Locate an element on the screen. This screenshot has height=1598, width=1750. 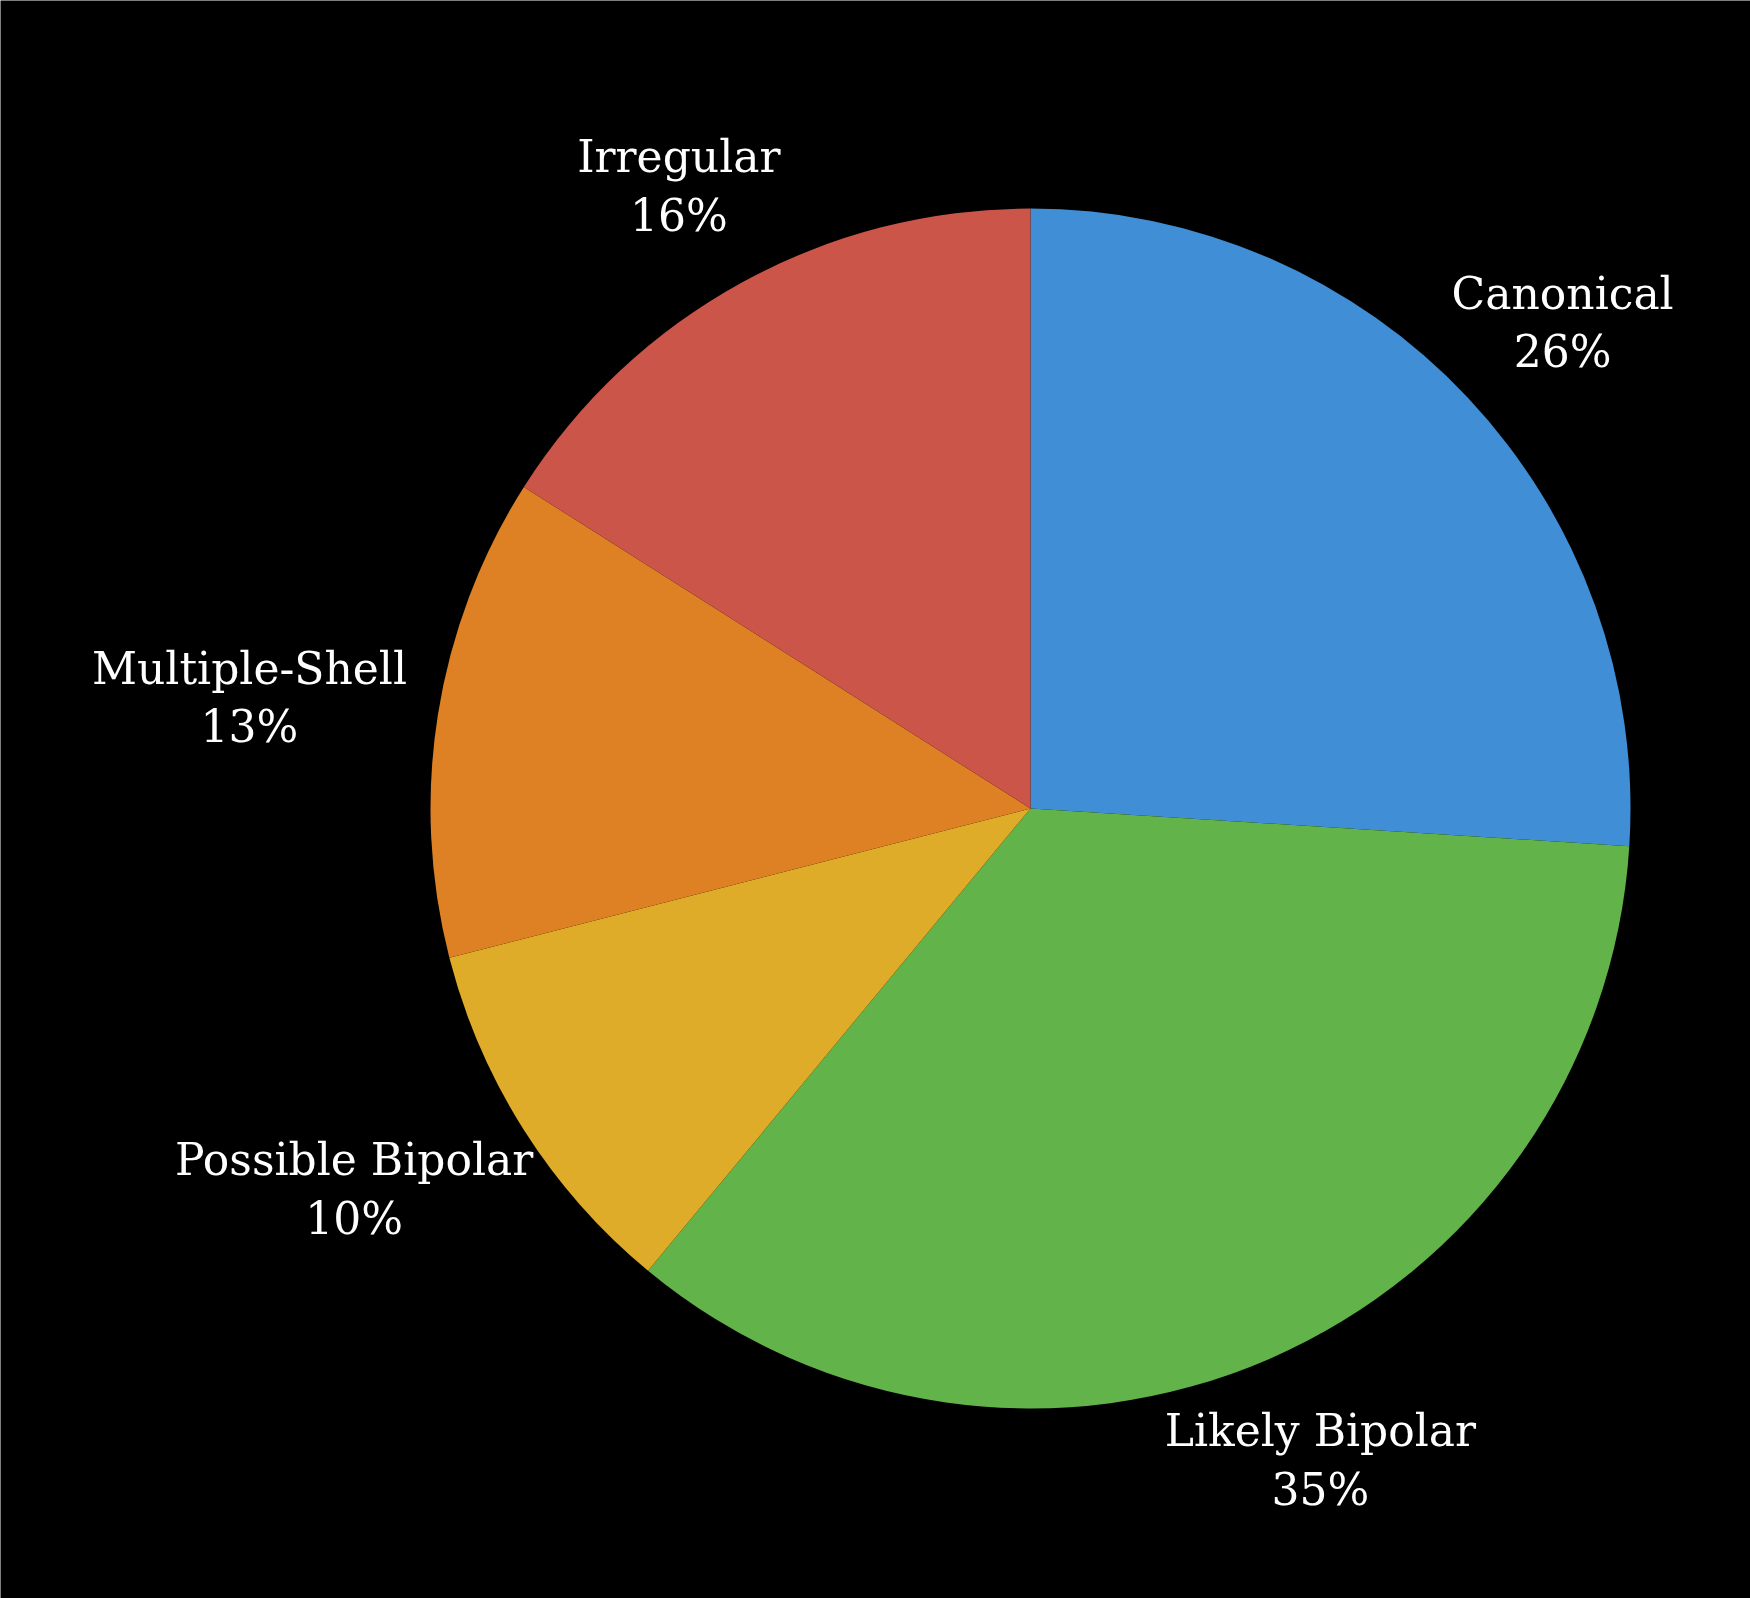
slice-label: Canonical is located at coordinates (1562, 293).